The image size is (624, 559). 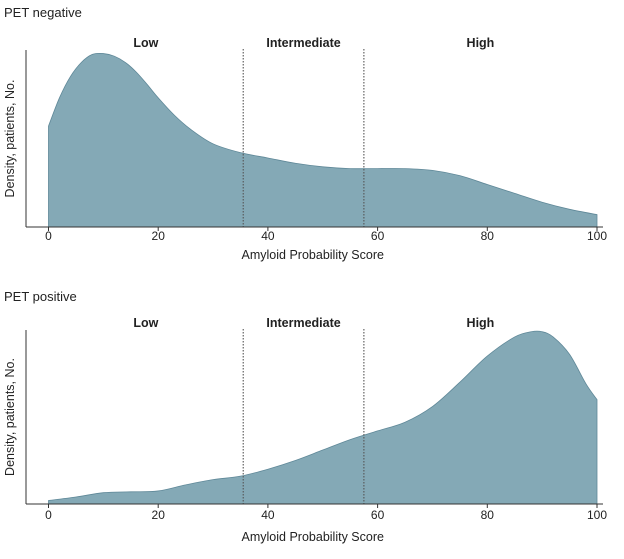 What do you see at coordinates (43, 12) in the screenshot?
I see `panel-title: PET negative` at bounding box center [43, 12].